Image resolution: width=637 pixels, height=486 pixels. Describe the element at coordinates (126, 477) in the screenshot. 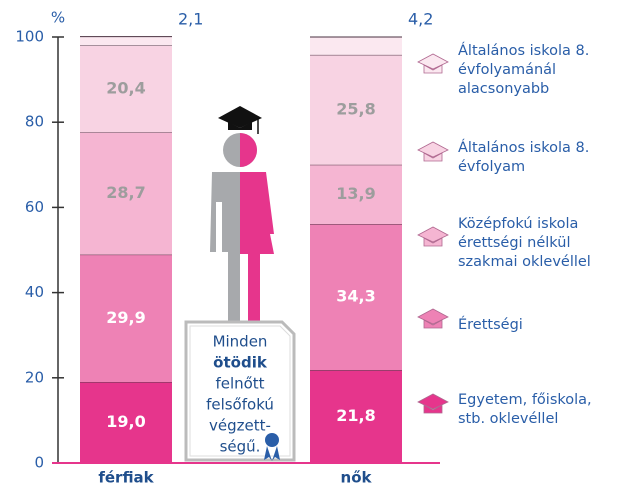

I see `x-tick-label: férfiak` at that location.